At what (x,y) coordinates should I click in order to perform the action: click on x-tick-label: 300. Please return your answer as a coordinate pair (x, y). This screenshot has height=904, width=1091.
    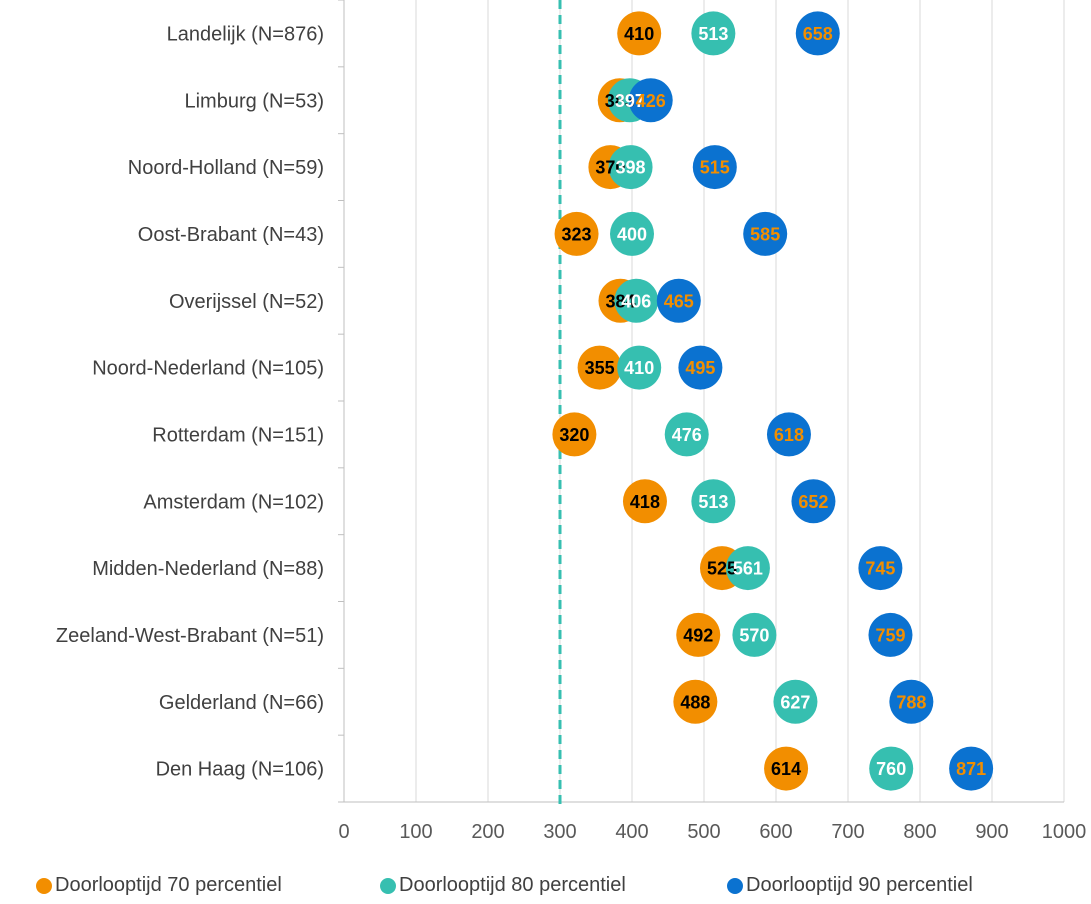
    Looking at the image, I should click on (559, 832).